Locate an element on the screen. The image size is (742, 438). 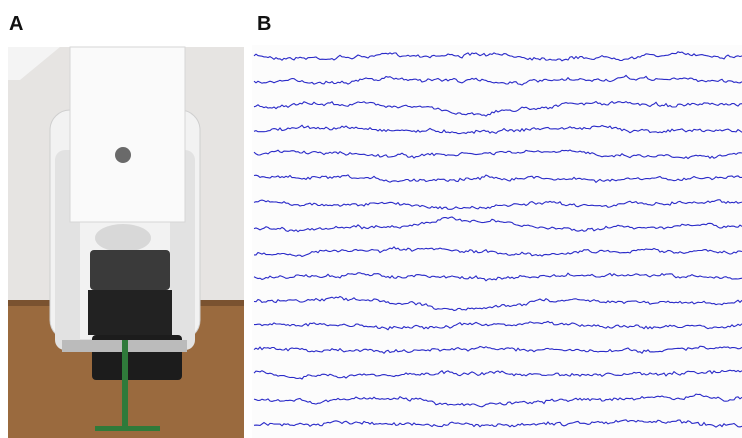
stand is located at coordinates (125, 385).